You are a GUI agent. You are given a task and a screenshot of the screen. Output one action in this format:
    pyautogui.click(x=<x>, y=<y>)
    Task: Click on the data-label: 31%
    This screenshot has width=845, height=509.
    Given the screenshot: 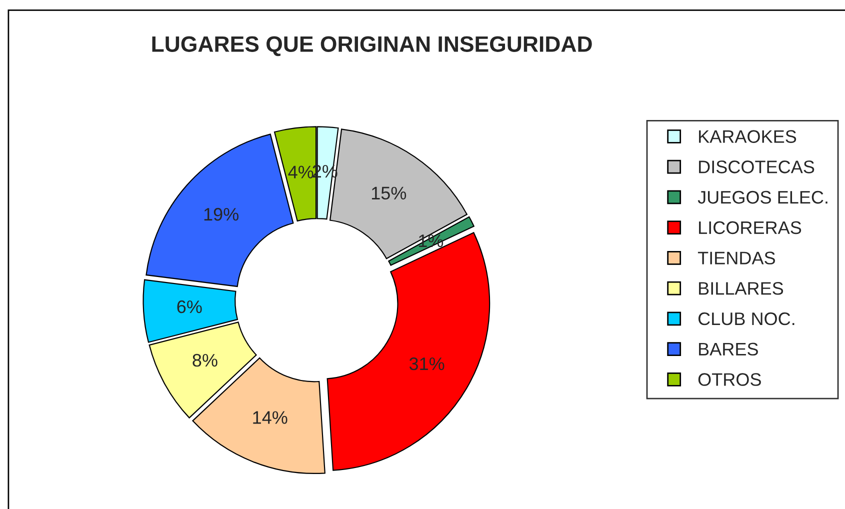 What is the action you would take?
    pyautogui.click(x=426, y=363)
    